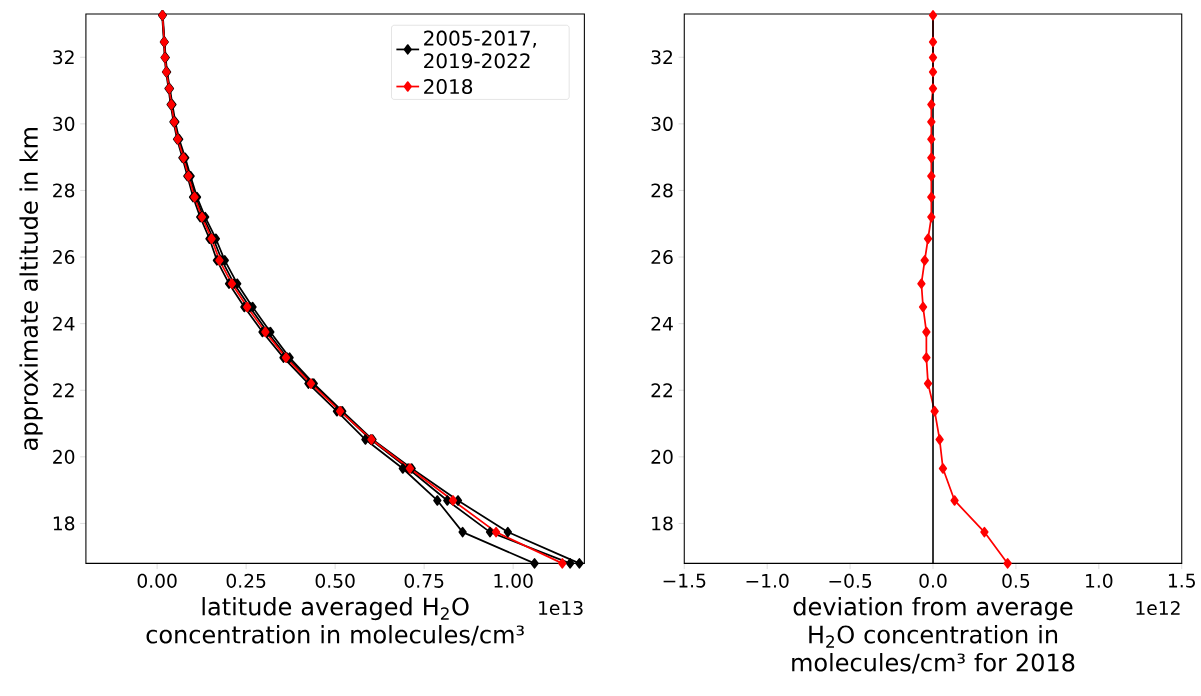  Describe the element at coordinates (850, 580) in the screenshot. I see `x-tick-label: −0.5` at that location.